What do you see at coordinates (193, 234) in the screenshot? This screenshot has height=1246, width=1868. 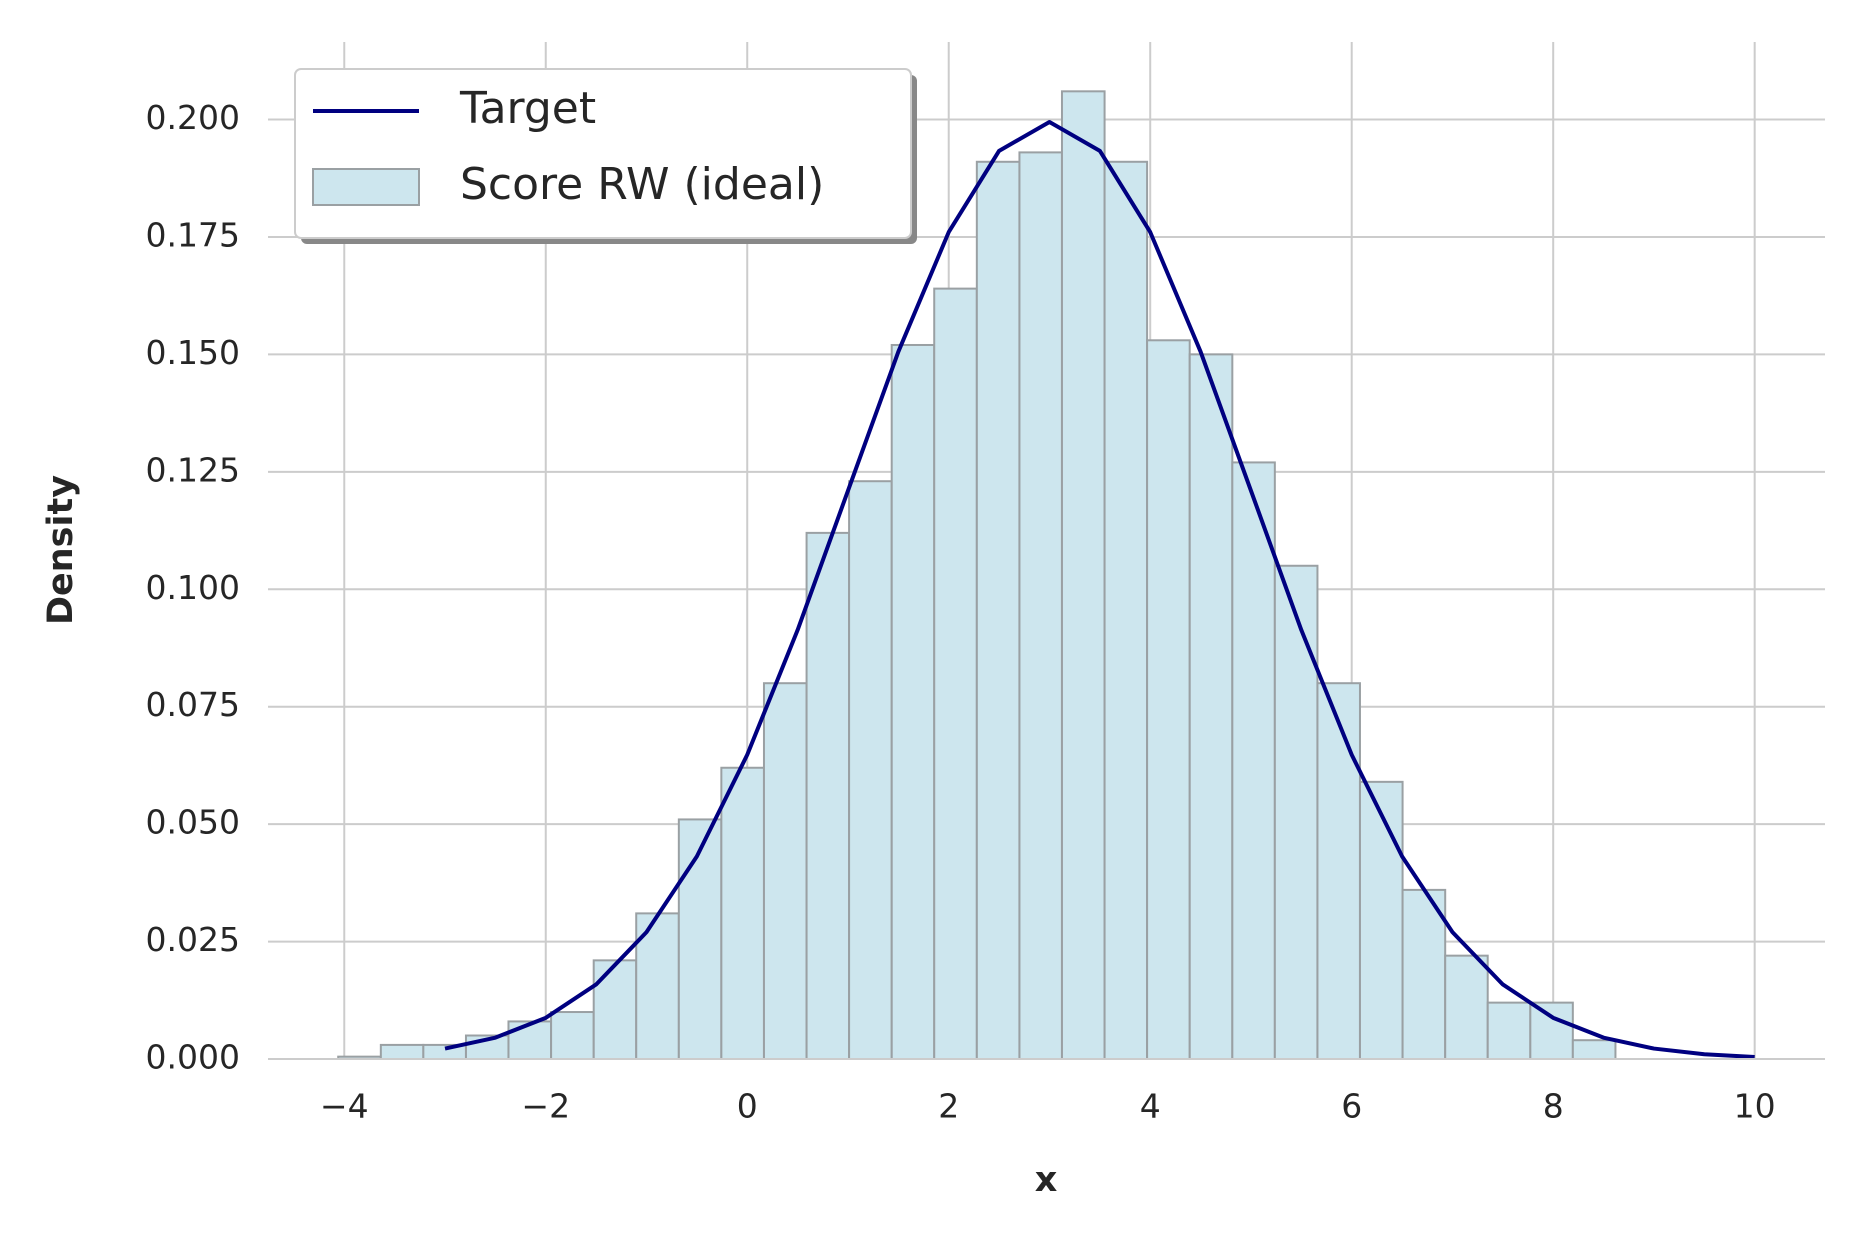 I see `y-tick-label: 0.175` at bounding box center [193, 234].